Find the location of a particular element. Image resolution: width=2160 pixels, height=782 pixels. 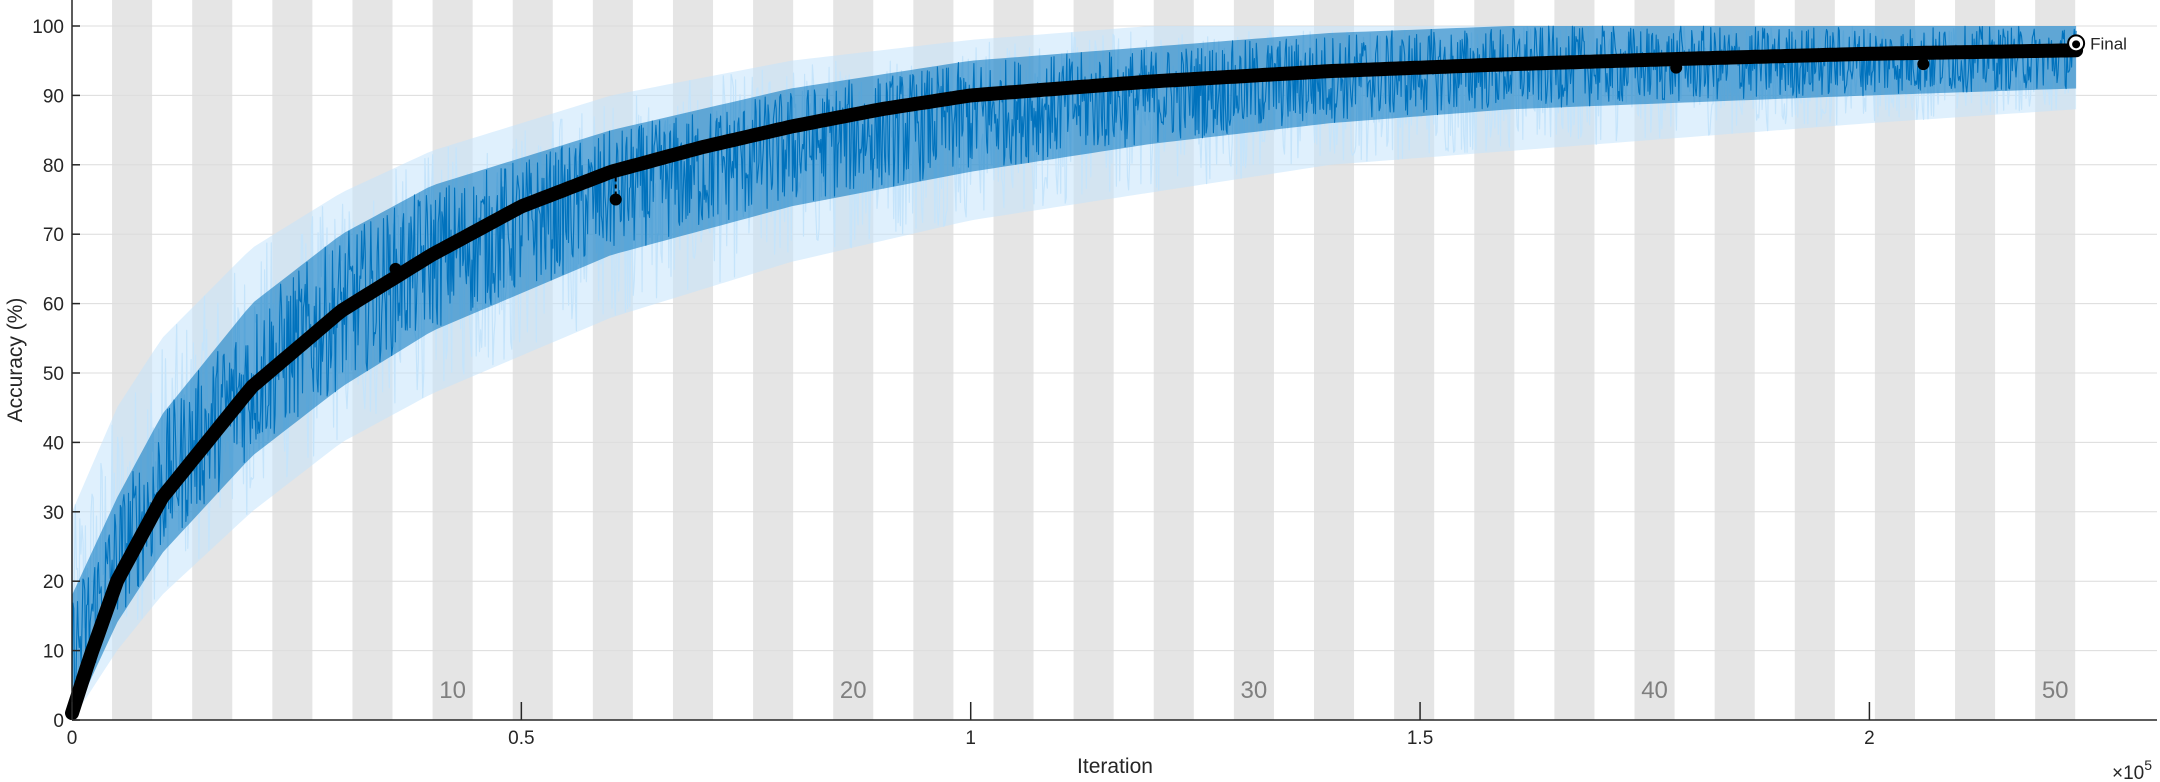

x-exponent-base: ×10 is located at coordinates (2128, 772).